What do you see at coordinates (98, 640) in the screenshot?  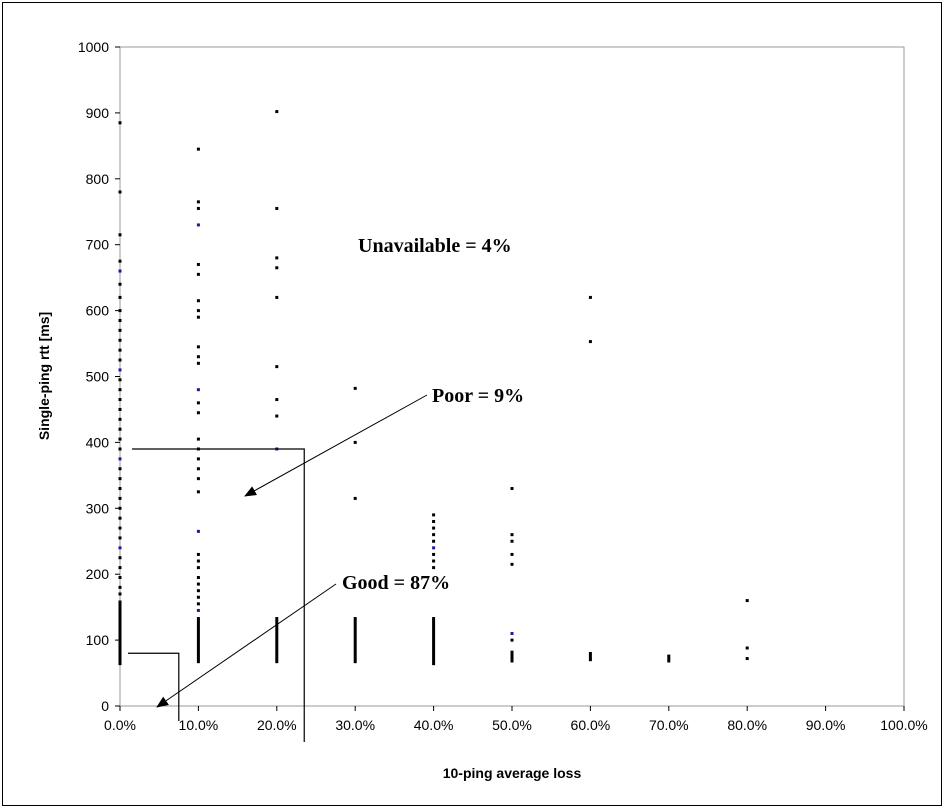 I see `y-tick-label: 100` at bounding box center [98, 640].